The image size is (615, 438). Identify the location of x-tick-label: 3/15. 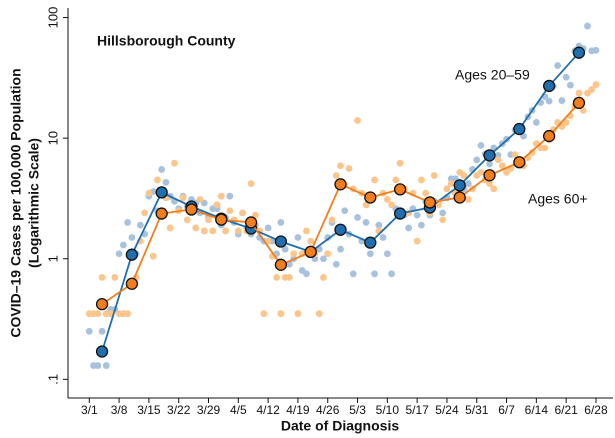
(149, 410).